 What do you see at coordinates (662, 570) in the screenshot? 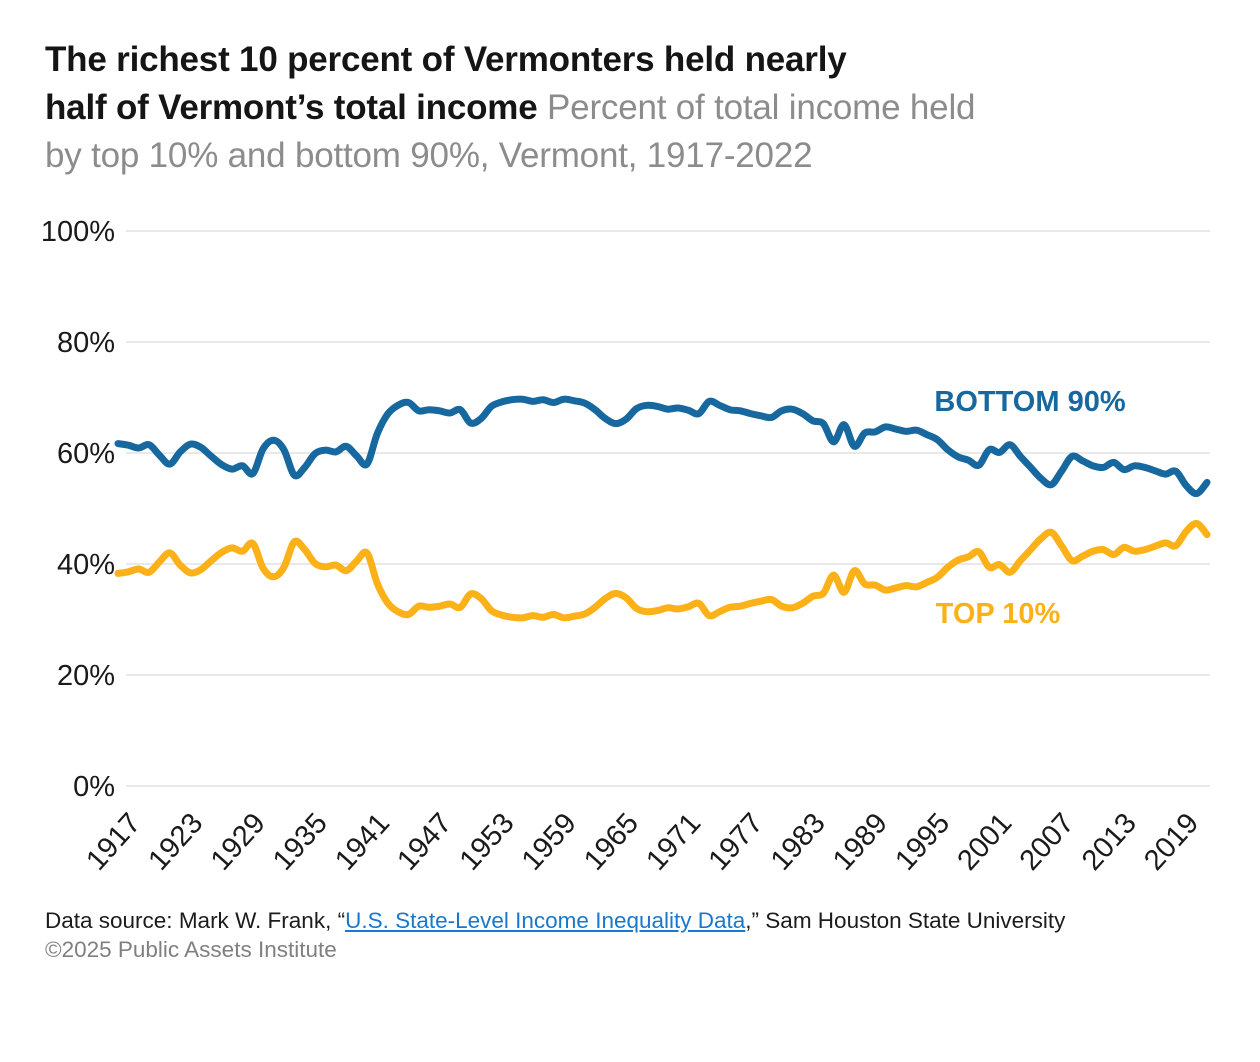
I see `top-10-line` at bounding box center [662, 570].